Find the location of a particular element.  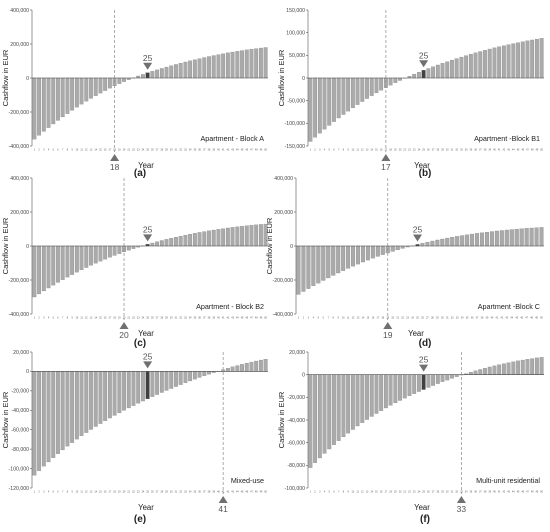

x-tick-label: 45 is located at coordinates (518, 492).